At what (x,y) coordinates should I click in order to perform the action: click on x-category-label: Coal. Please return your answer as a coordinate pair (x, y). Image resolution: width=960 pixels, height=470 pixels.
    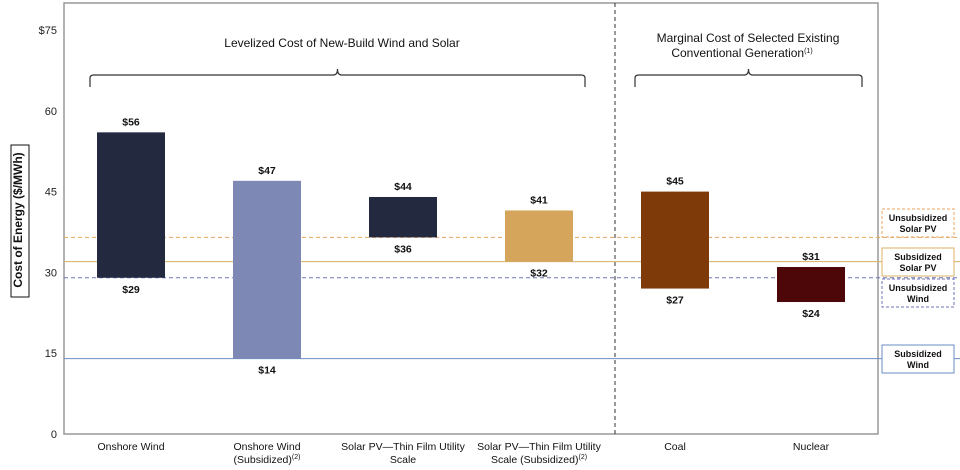
    Looking at the image, I should click on (675, 447).